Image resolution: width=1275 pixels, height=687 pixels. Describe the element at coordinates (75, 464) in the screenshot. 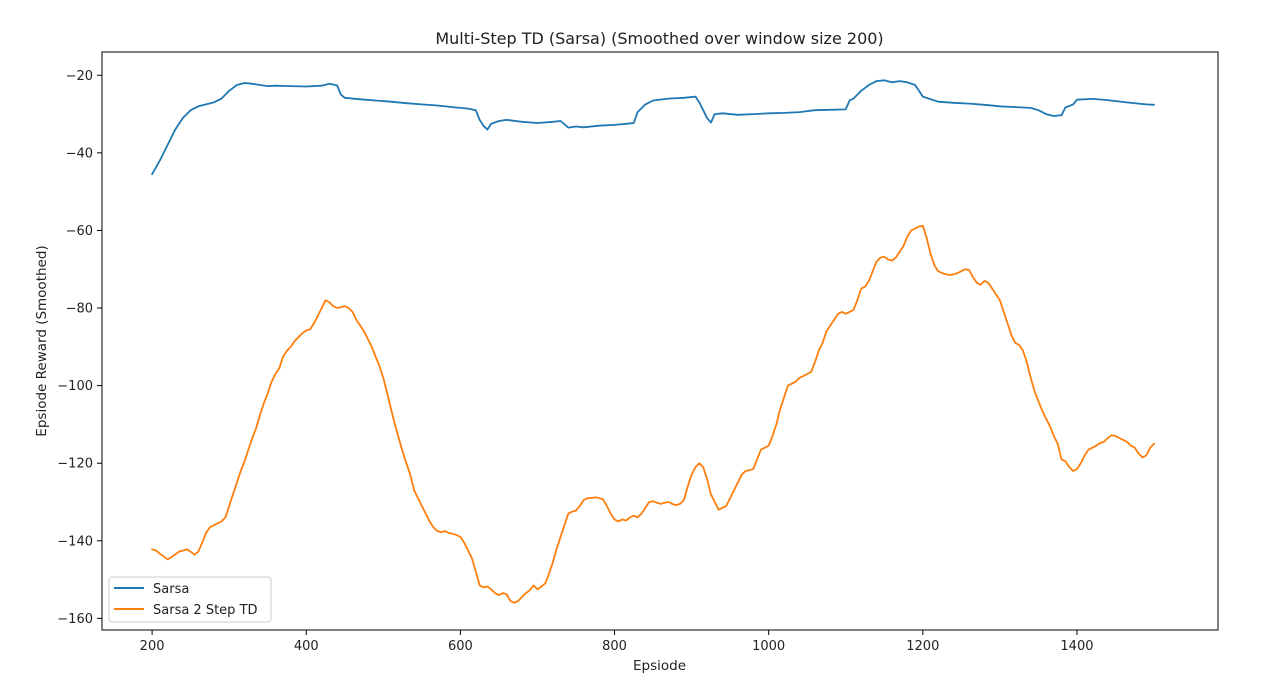

I see `y-tick-label: −120` at that location.